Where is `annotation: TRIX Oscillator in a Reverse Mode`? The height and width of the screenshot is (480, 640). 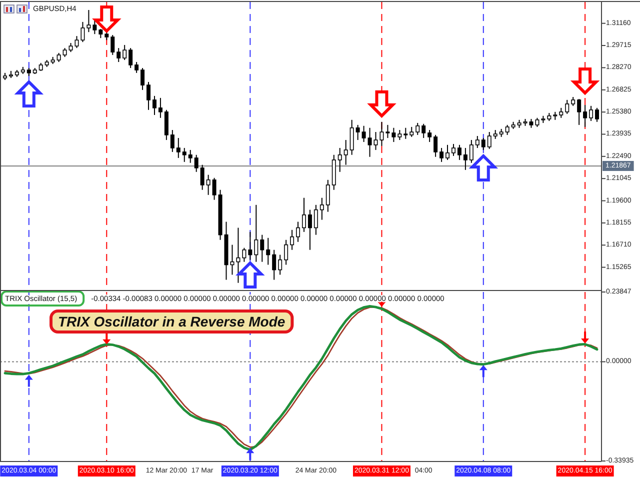
annotation: TRIX Oscillator in a Reverse Mode is located at coordinates (172, 322).